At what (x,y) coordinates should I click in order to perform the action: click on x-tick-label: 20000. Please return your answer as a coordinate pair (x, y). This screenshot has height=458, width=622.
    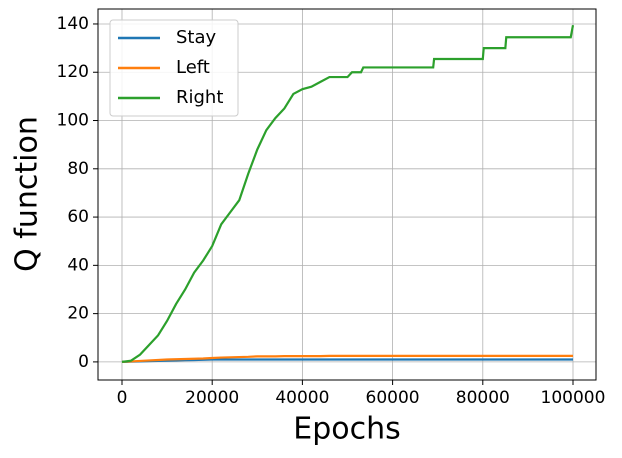
    Looking at the image, I should click on (212, 398).